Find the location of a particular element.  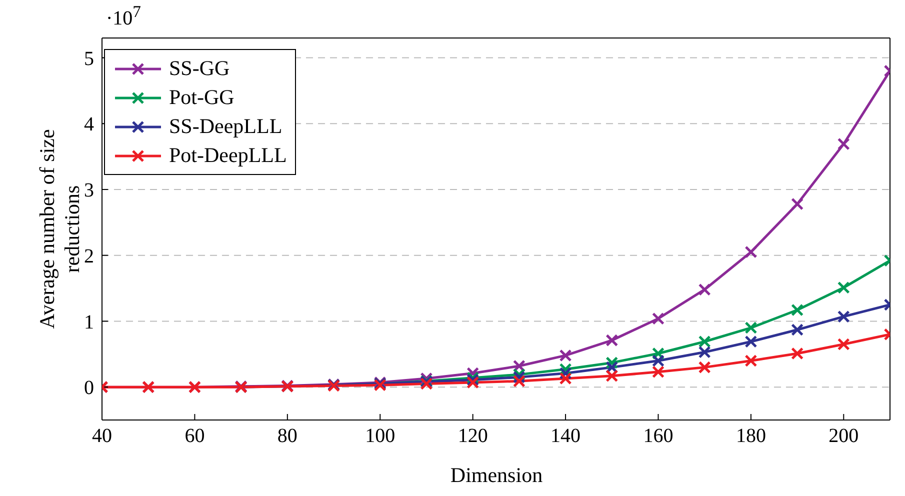

legend-label: SS-GG is located at coordinates (199, 68).